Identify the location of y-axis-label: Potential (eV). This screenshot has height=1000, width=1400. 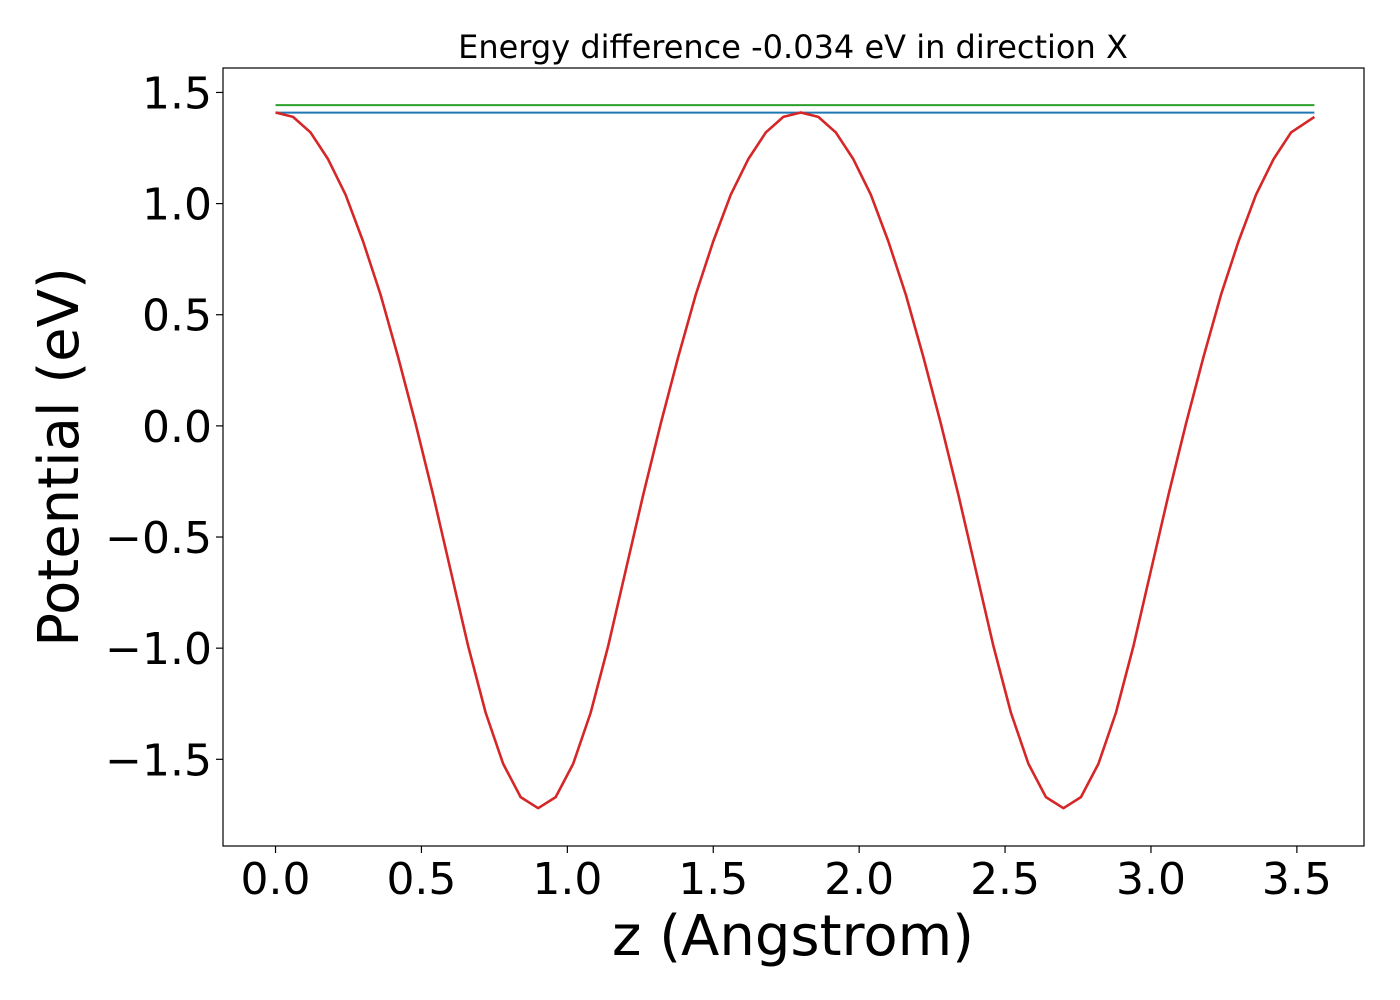
(59, 457).